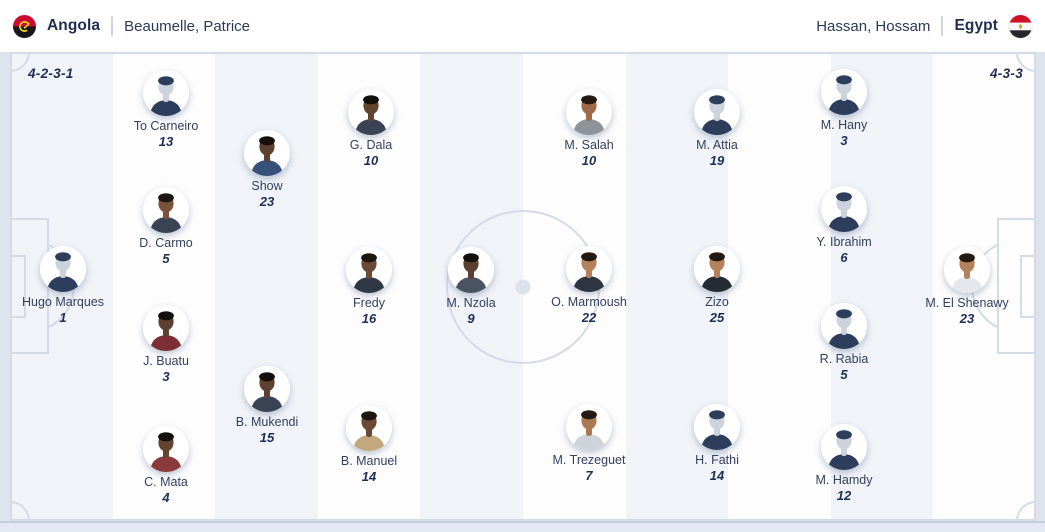 Image resolution: width=1045 pixels, height=532 pixels. I want to click on home-team-header: Angola Beaumelle, Patrice, so click(132, 26).